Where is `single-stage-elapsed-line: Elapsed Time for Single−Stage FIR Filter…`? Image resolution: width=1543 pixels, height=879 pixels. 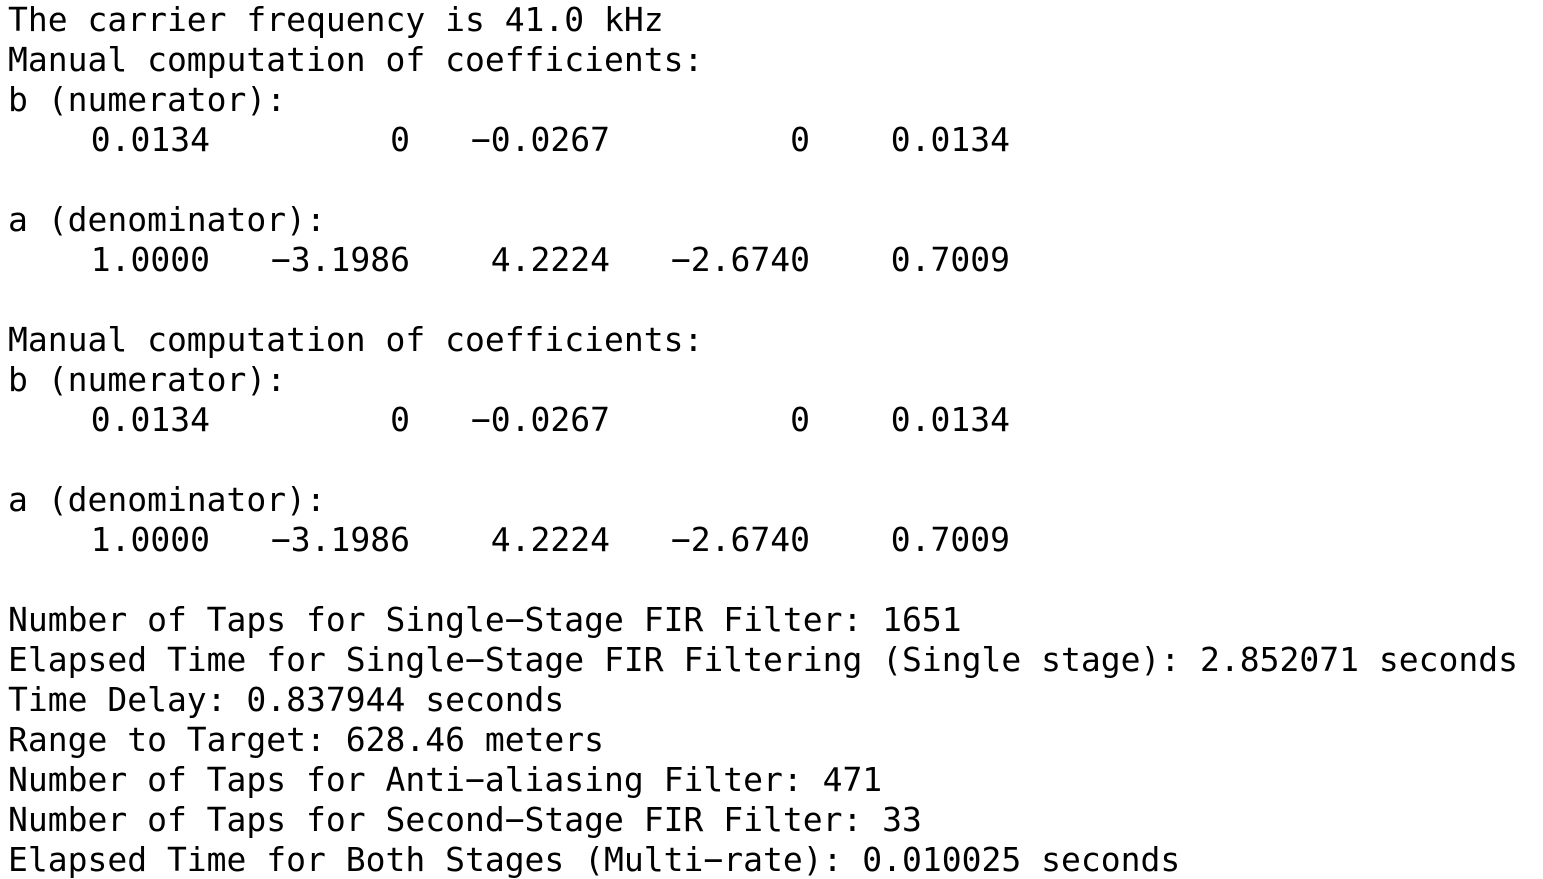
single-stage-elapsed-line: Elapsed Time for Single−Stage FIR Filter… is located at coordinates (763, 659).